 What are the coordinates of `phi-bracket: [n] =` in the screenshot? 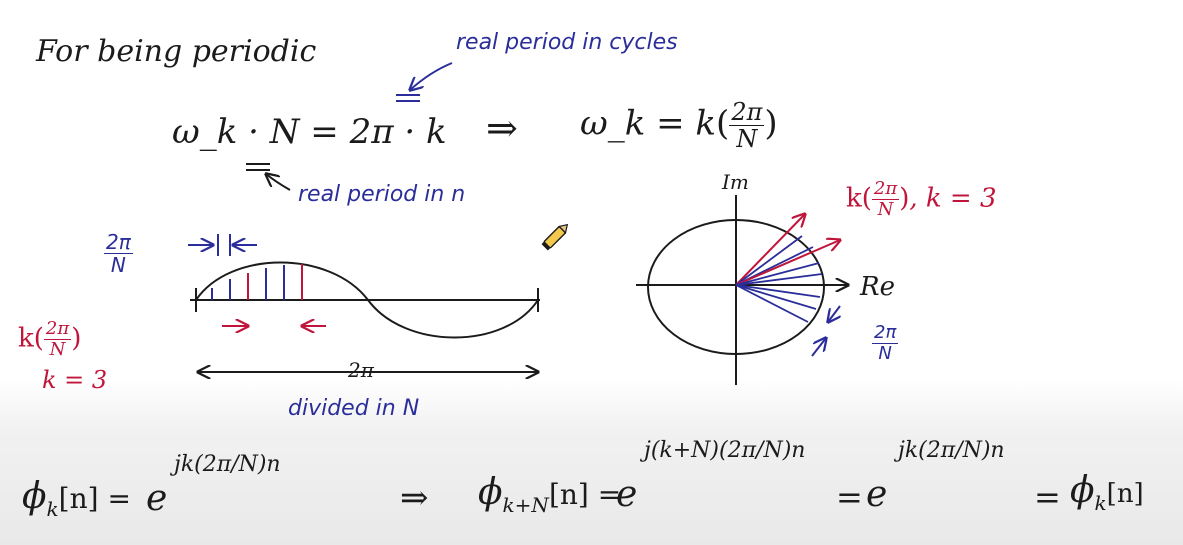 It's located at (94, 498).